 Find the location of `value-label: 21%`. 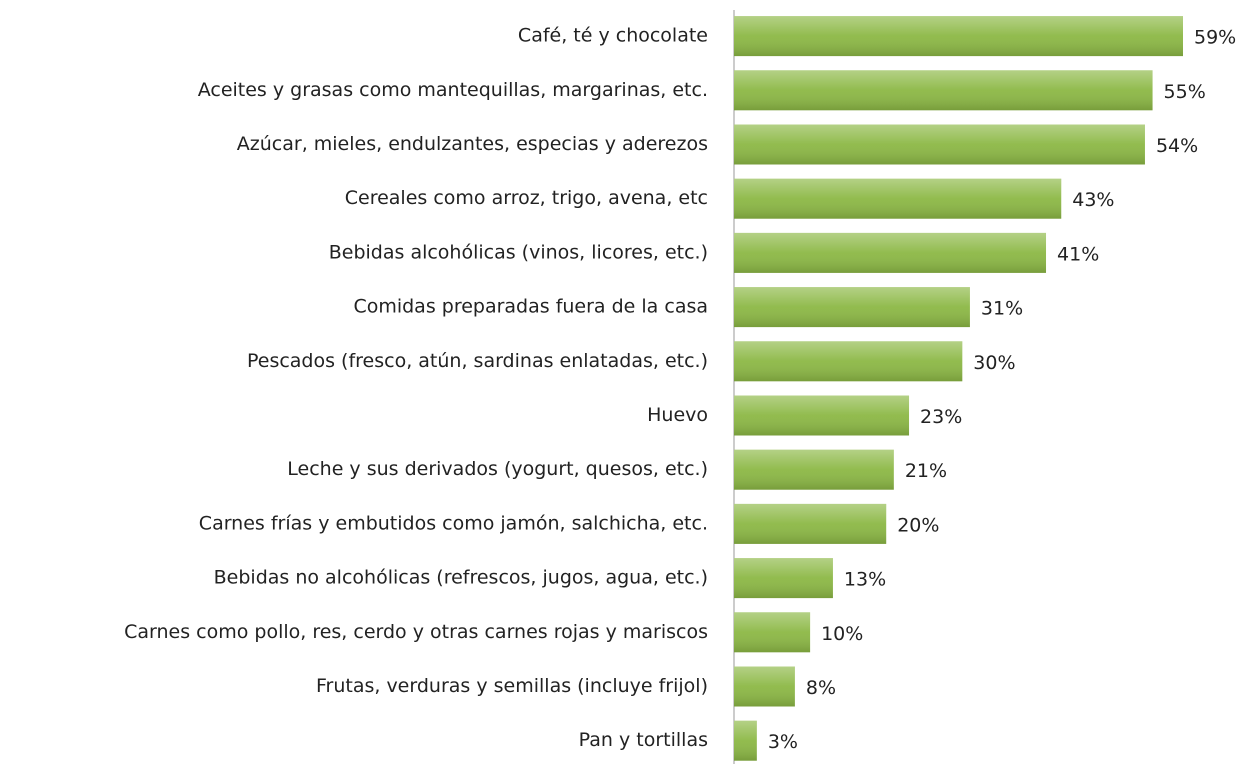

value-label: 21% is located at coordinates (926, 471).